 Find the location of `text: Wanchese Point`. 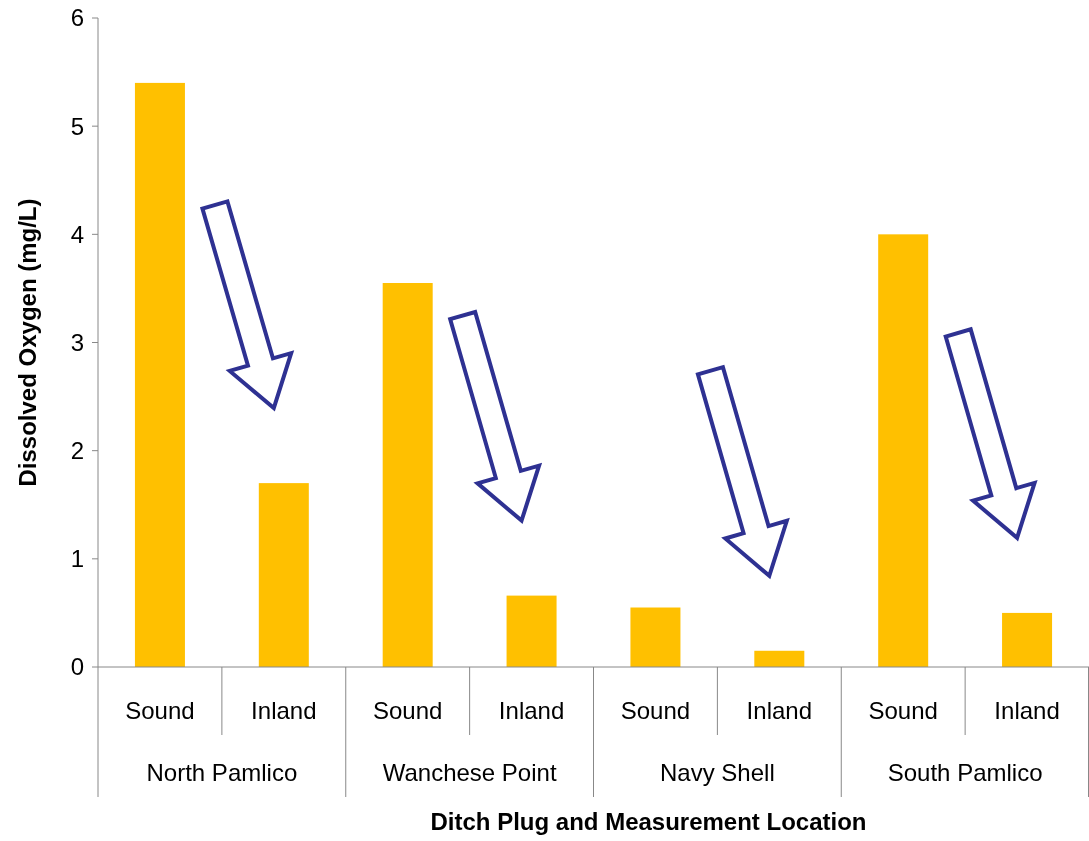

text: Wanchese Point is located at coordinates (469, 773).